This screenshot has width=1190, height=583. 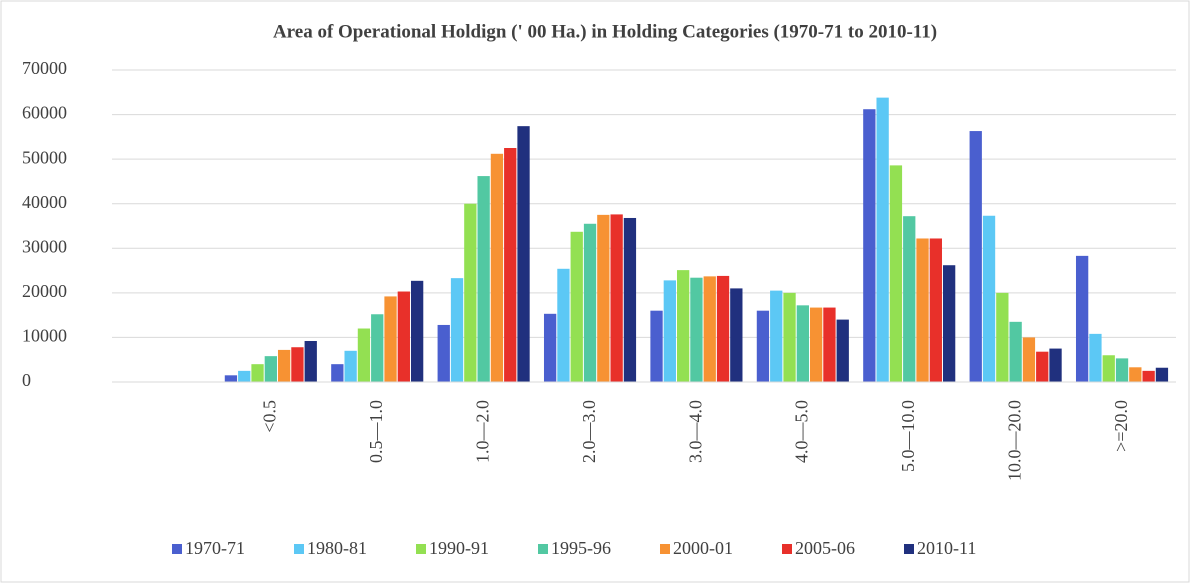 I want to click on legend-label: 1970-71, so click(x=215, y=548).